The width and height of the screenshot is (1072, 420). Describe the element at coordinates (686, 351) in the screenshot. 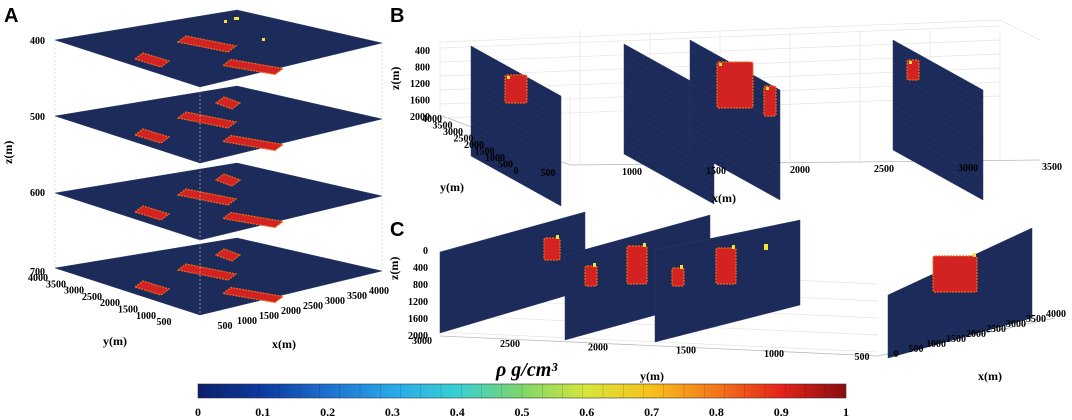

I see `panel-c-y-tick: 1500` at that location.